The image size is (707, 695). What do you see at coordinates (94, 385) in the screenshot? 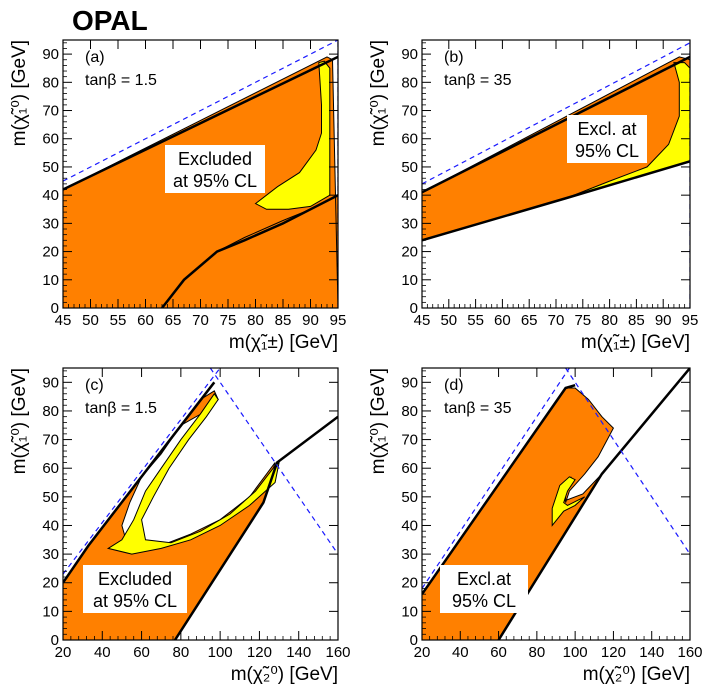
I see `panel-label: (c)` at bounding box center [94, 385].